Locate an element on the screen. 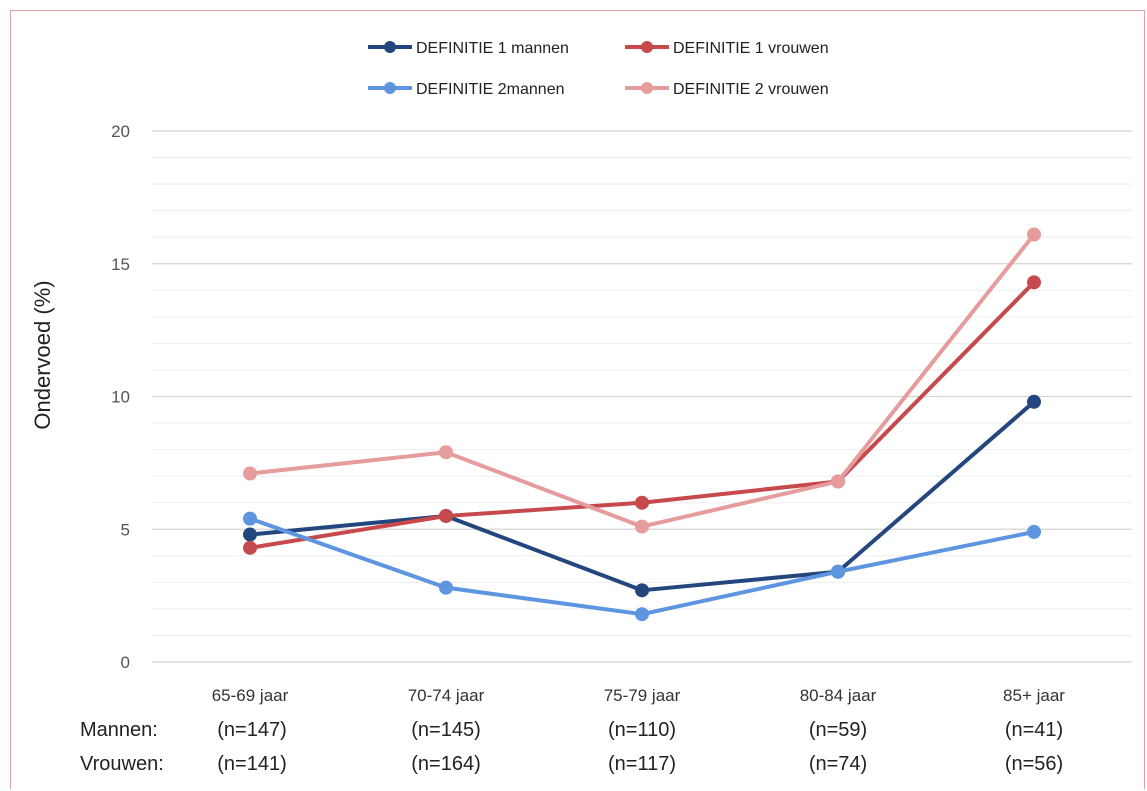 This screenshot has height=791, width=1147. sample-size-value: (n=41) is located at coordinates (1034, 730).